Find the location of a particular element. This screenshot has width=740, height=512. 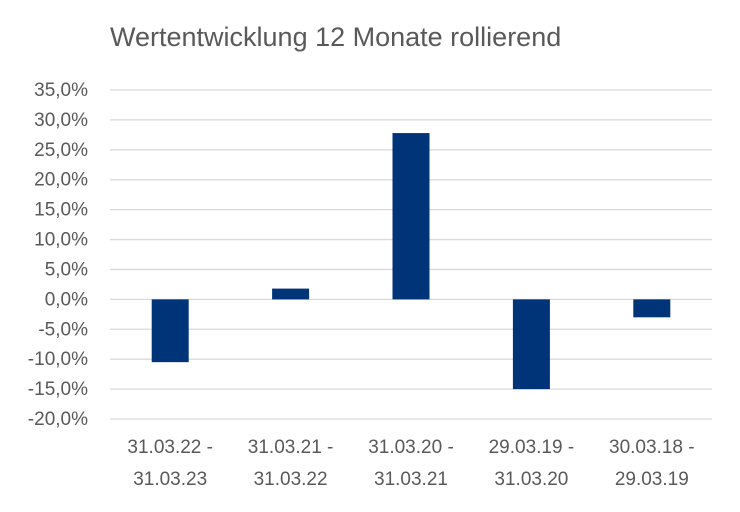

y-tick-label: 10,0% is located at coordinates (61, 240).